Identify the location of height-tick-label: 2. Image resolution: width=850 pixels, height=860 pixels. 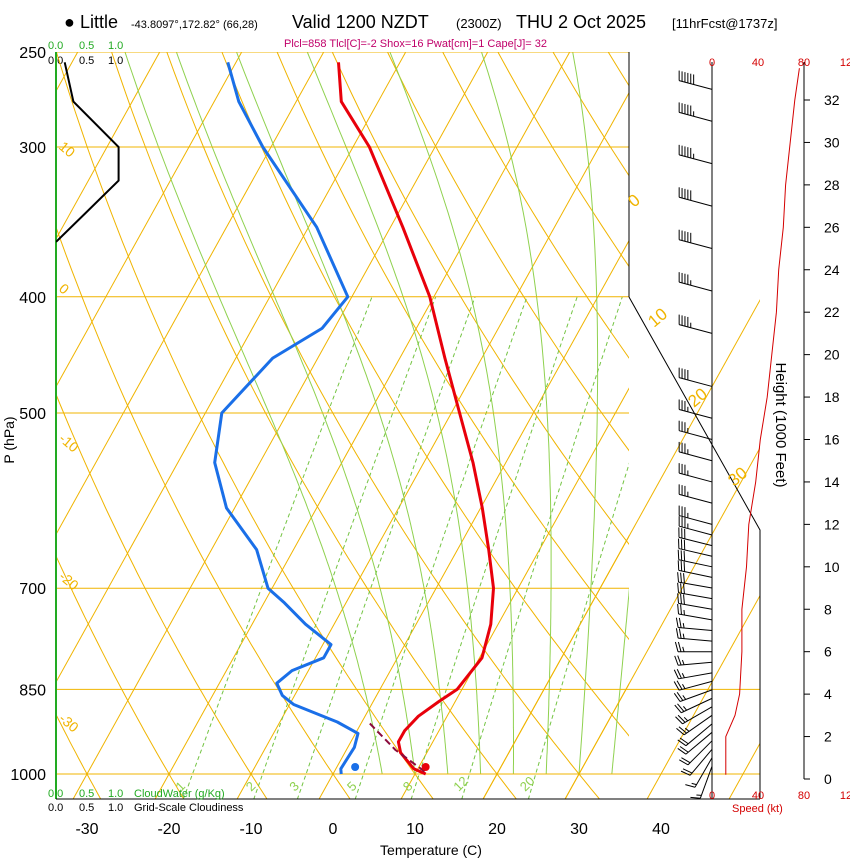
(828, 737).